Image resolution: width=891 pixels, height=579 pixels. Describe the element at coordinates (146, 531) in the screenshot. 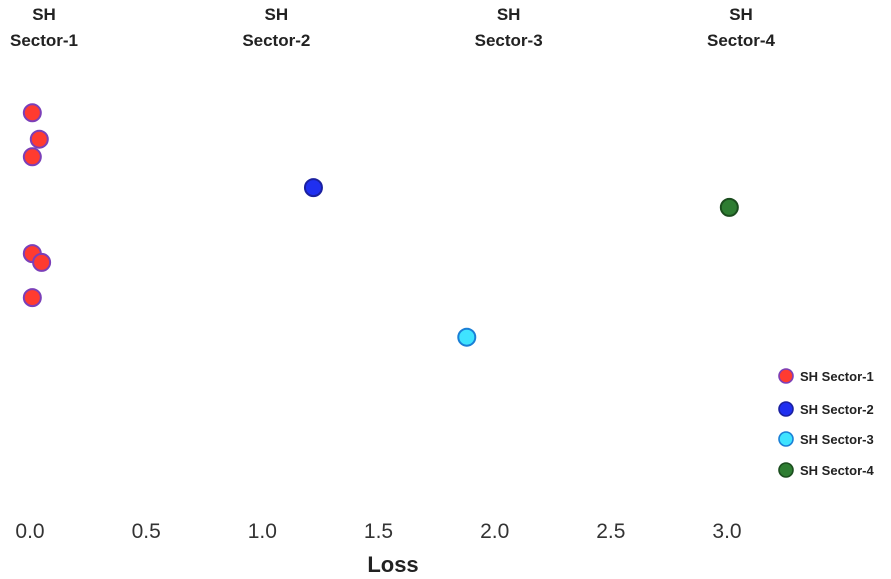

I see `x-tick-label: 0.5` at that location.